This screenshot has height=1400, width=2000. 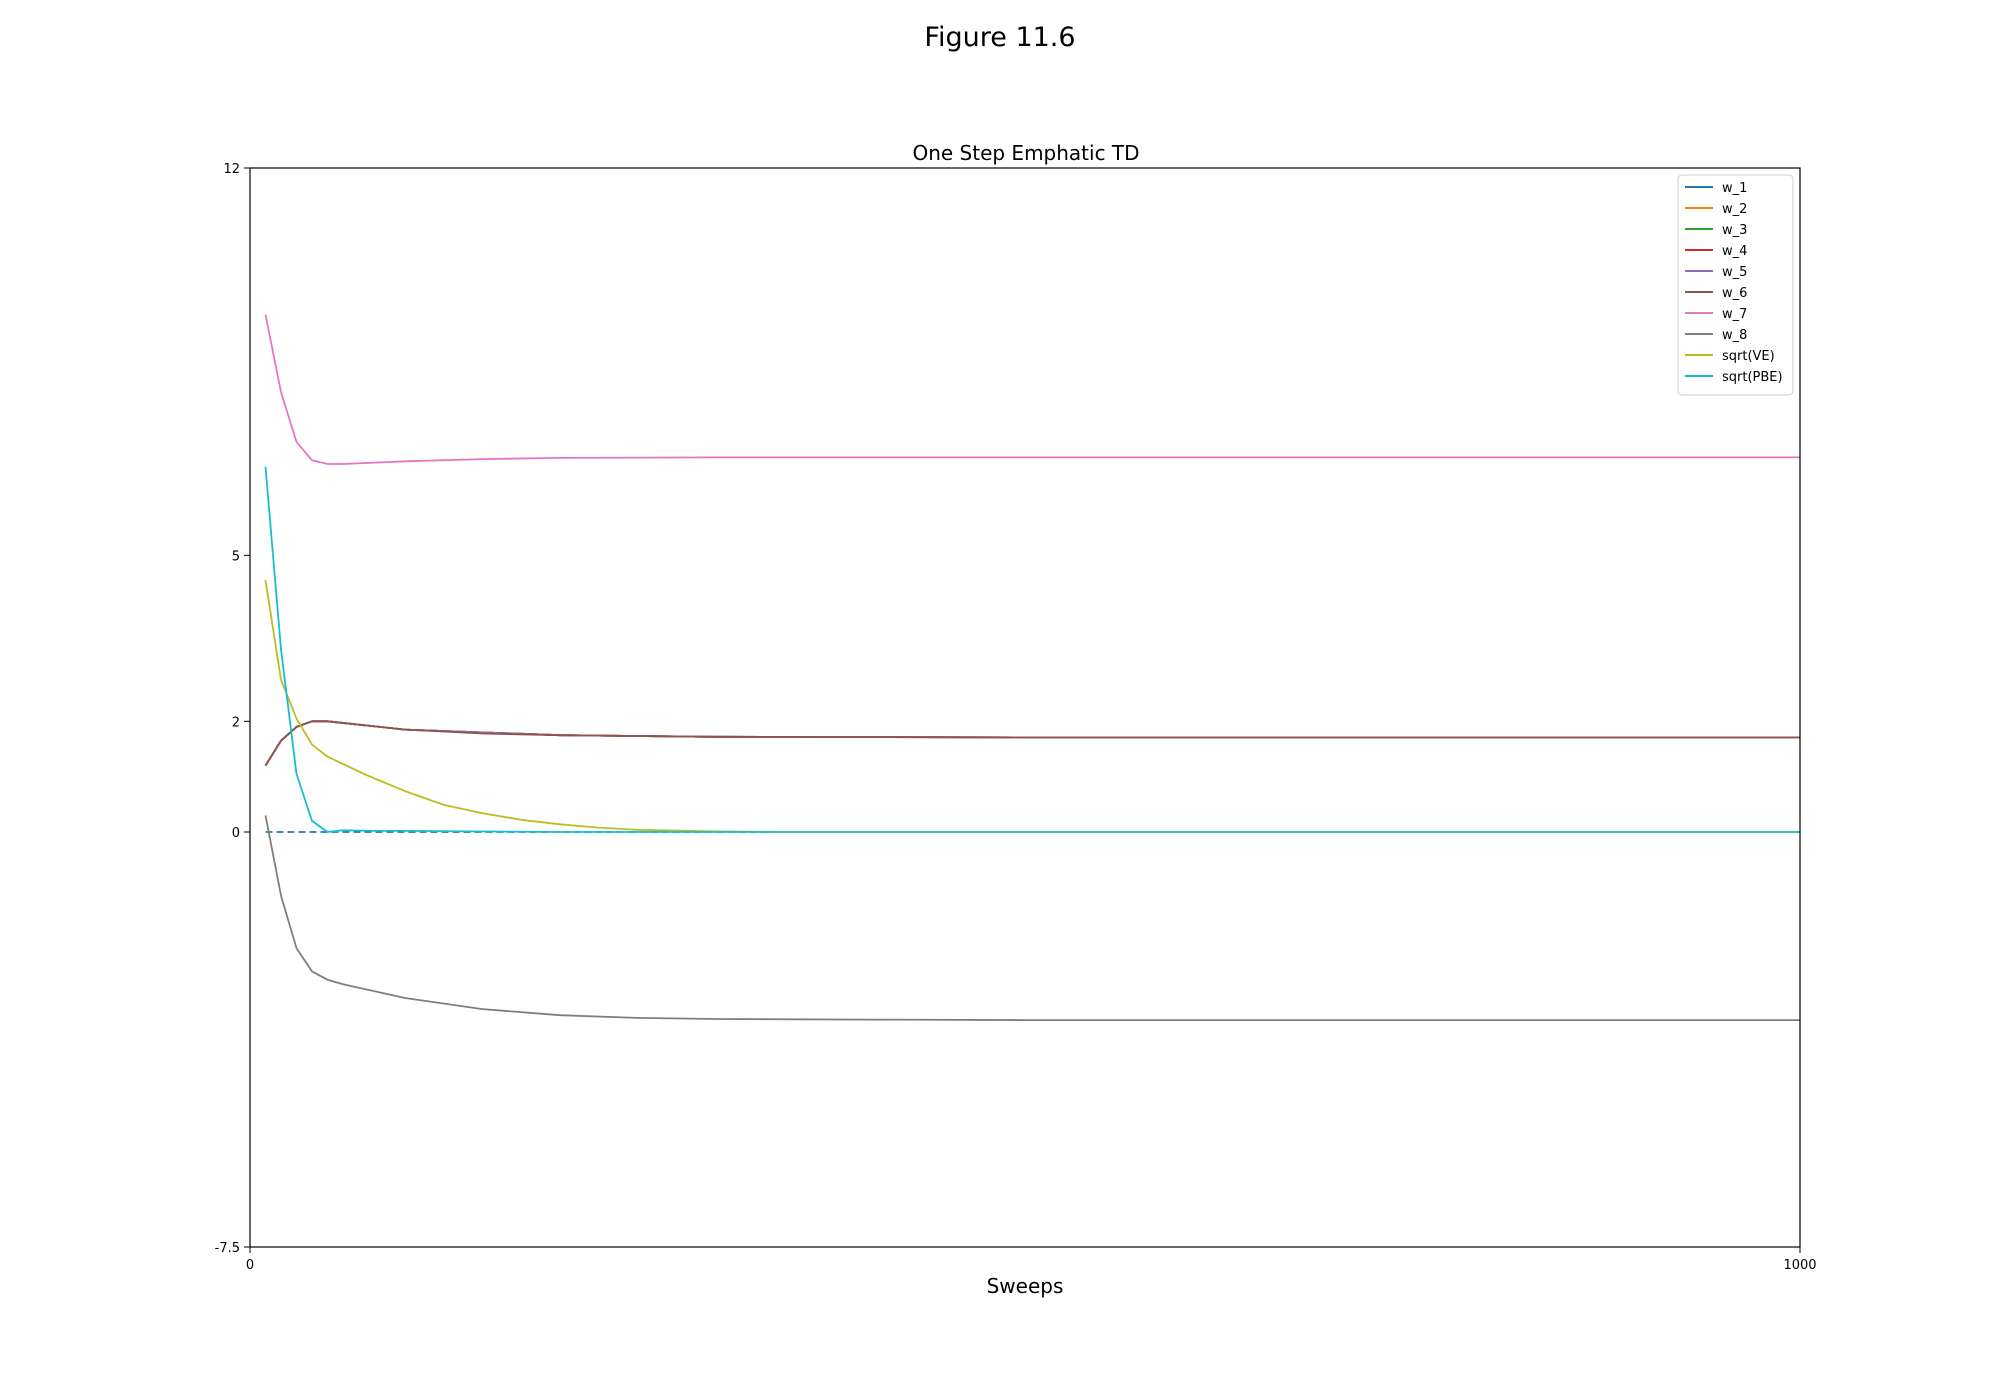 What do you see at coordinates (1025, 1286) in the screenshot?
I see `x-axis-label: Sweeps` at bounding box center [1025, 1286].